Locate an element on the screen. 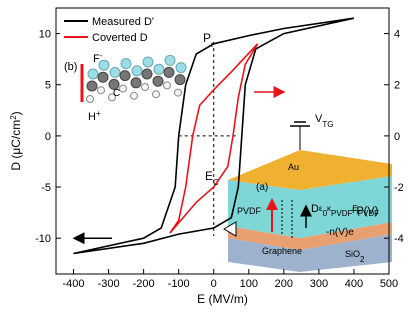  annotation-part: H is located at coordinates (92, 117).